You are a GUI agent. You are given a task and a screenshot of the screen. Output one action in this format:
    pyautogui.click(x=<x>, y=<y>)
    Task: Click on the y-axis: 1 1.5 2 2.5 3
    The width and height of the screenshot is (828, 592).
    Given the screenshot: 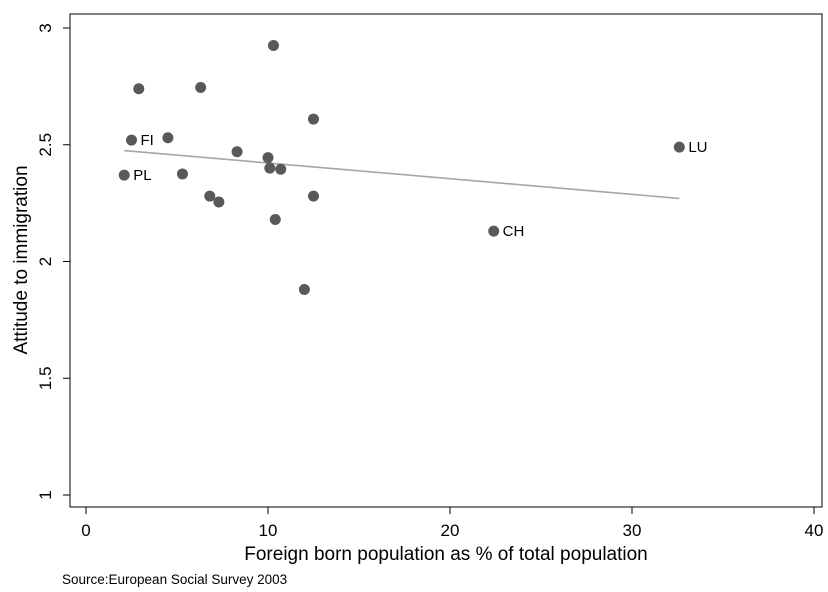 What is the action you would take?
    pyautogui.click(x=53, y=261)
    